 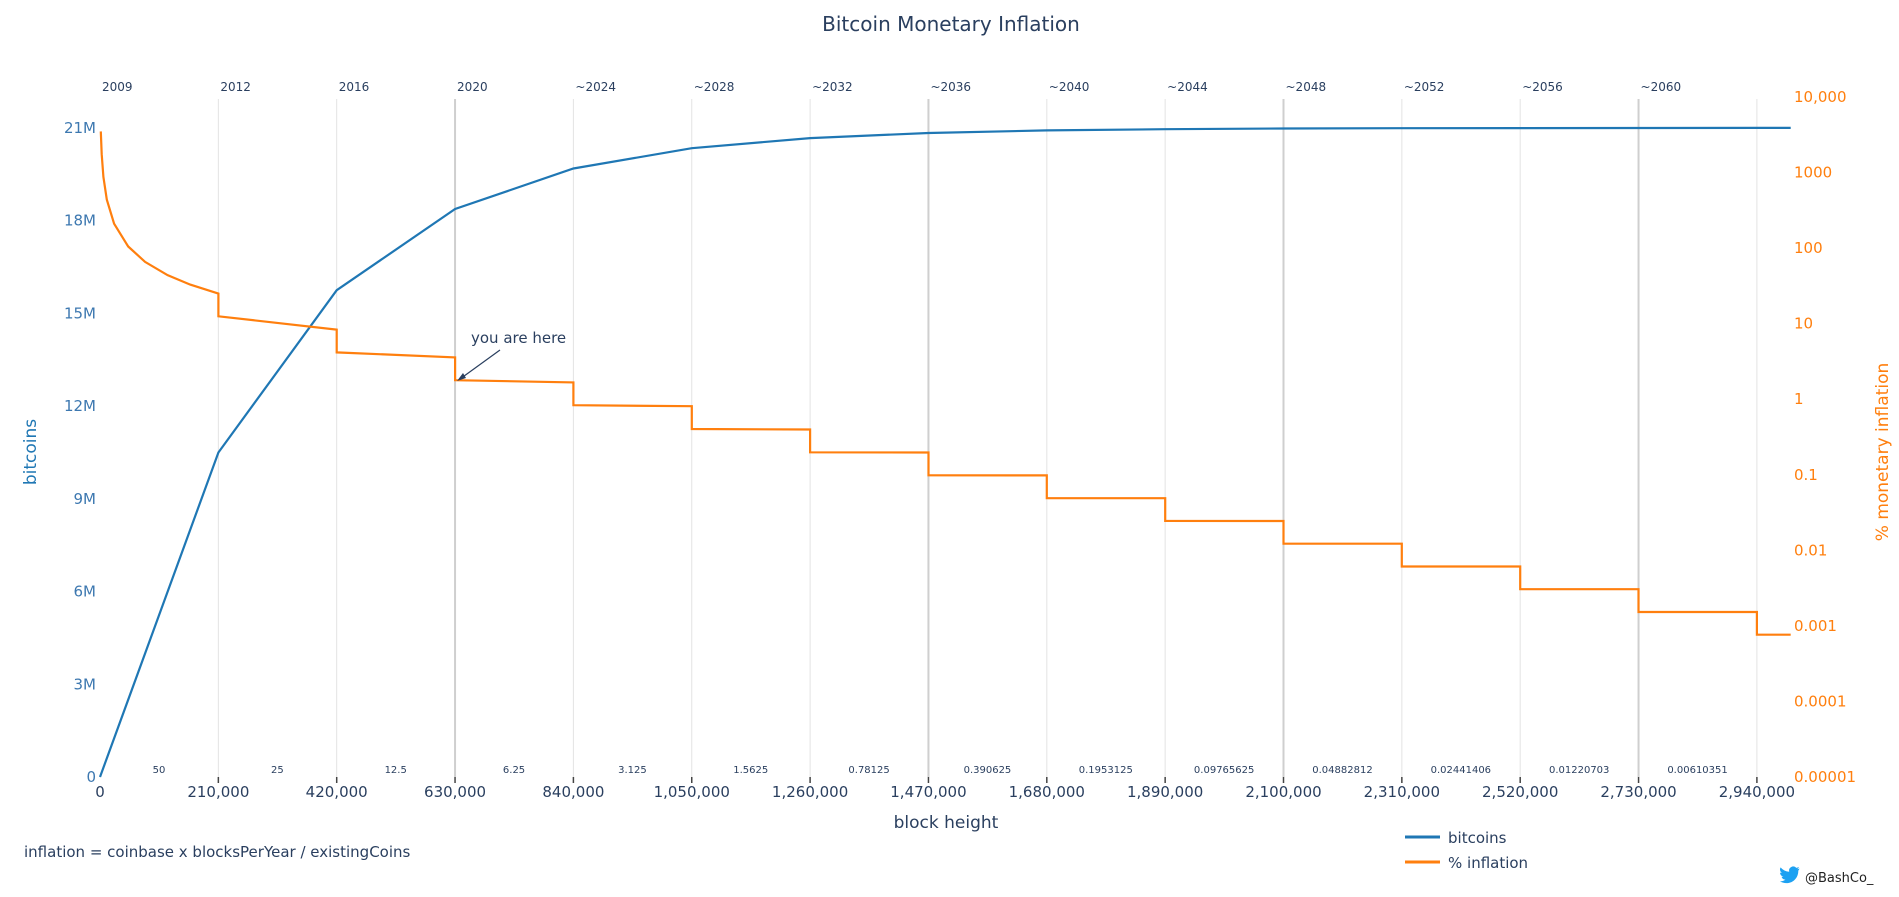 I want to click on block-reward-label: 12.5, so click(x=396, y=770).